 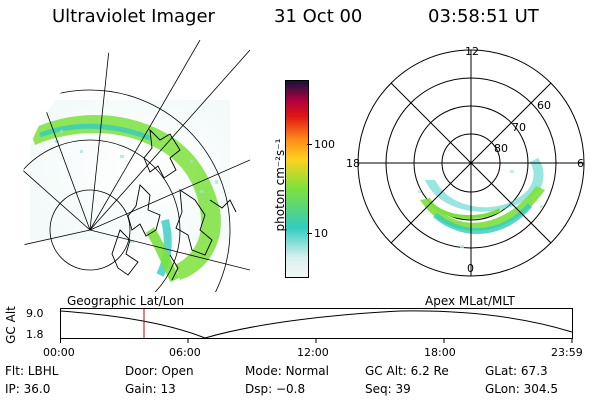 I want to click on apex-projection-label: Apex MLat/MLT, so click(x=470, y=301).